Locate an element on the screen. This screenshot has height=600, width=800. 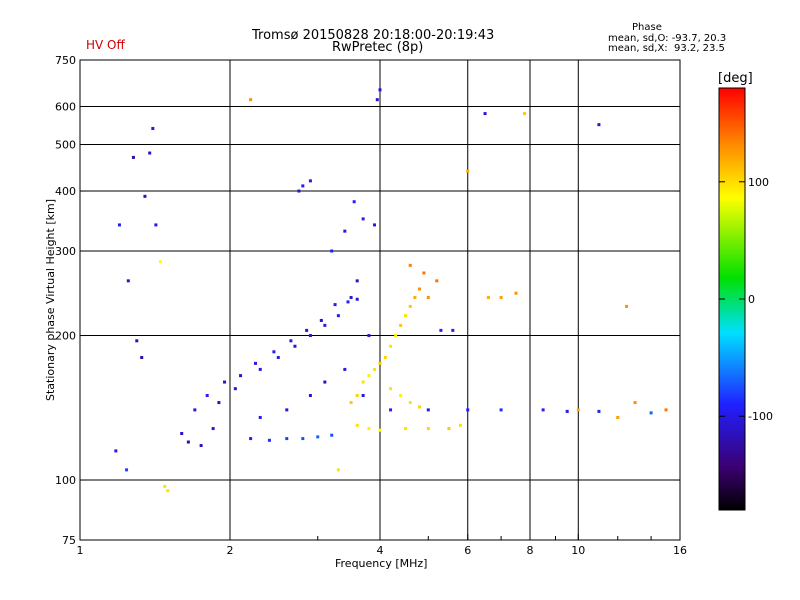
chart-title: Tromsø 20150828 20:18:00-20:19:43 is located at coordinates (373, 35).